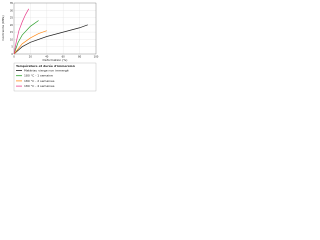 This screenshot has height=240, width=320. What do you see at coordinates (3, 27) in the screenshot?
I see `y-axis-label: Contrainte (MPa)` at bounding box center [3, 27].